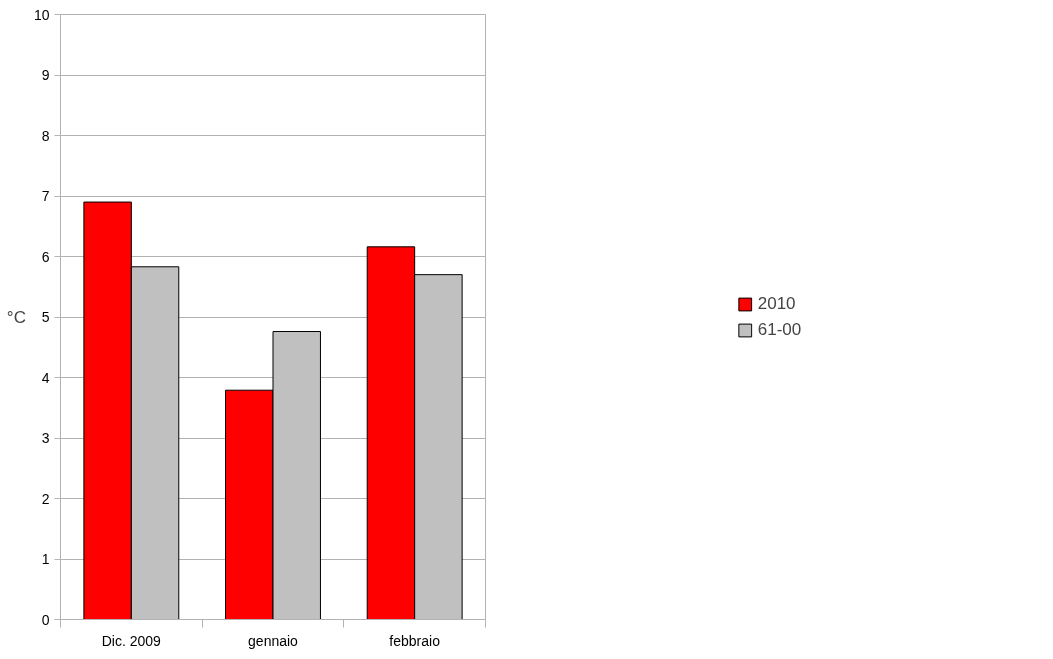 This screenshot has height=659, width=1053. What do you see at coordinates (16, 317) in the screenshot?
I see `y-axis-title: °C` at bounding box center [16, 317].